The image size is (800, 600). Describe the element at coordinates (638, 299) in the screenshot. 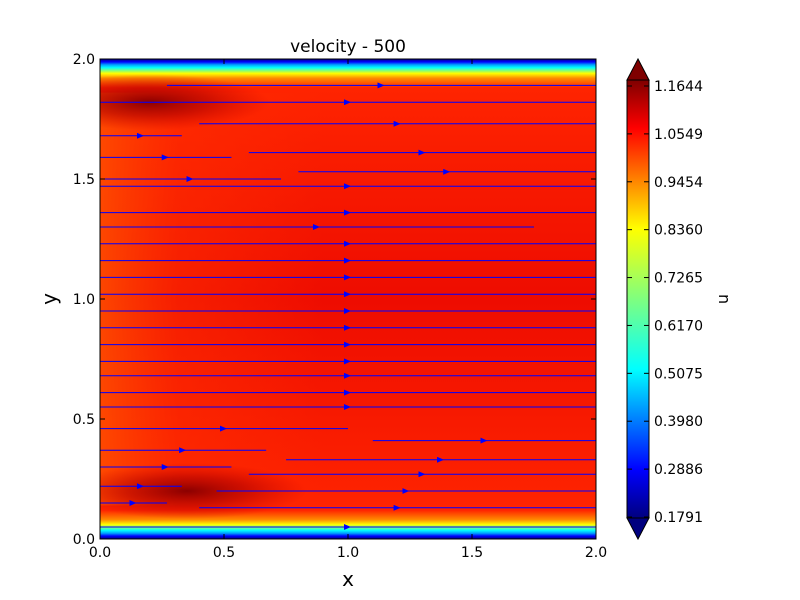

I see `colorbar-body` at that location.